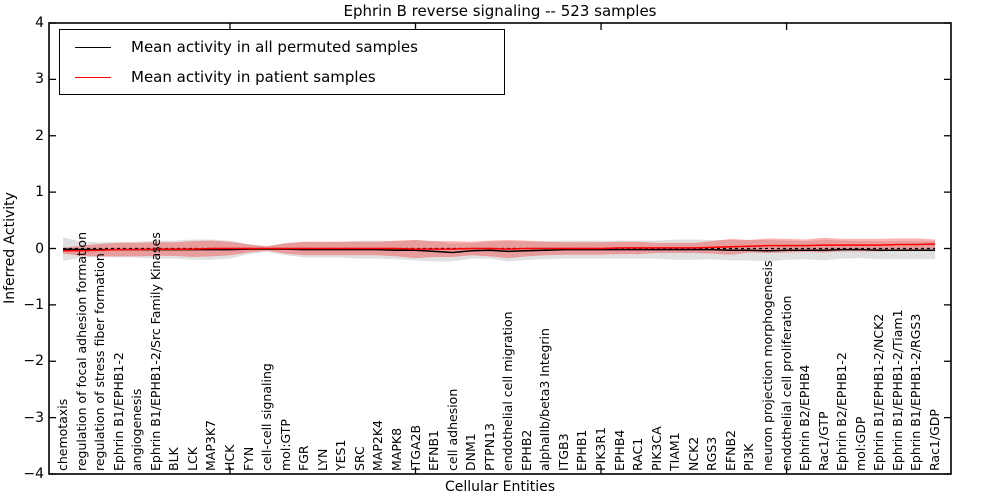  I want to click on x-axis-label: Cellular Entities, so click(500, 487).